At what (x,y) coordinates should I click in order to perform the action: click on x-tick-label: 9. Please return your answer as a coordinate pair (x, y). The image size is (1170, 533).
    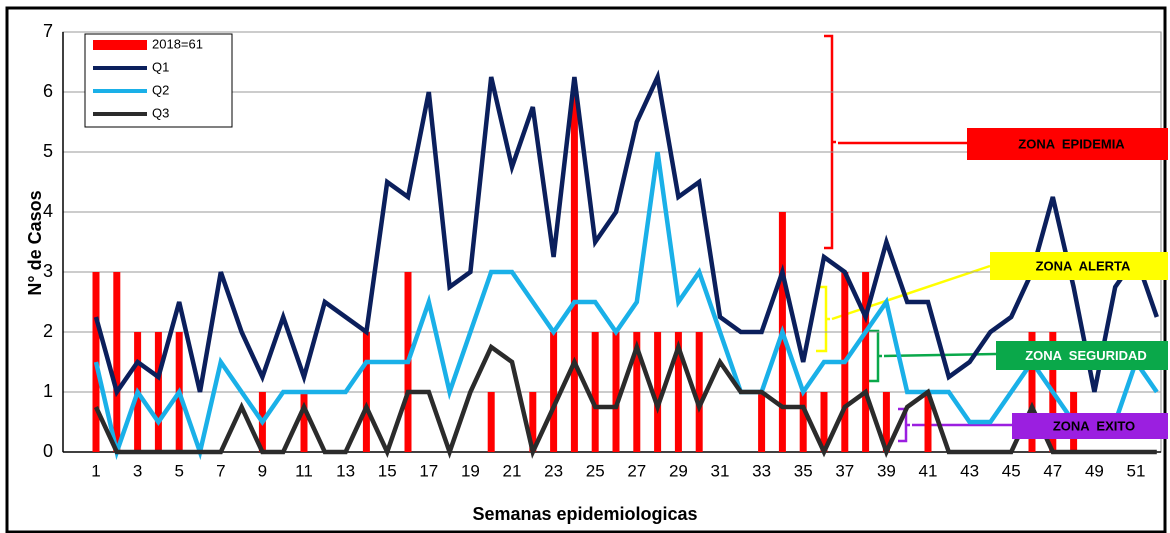
    Looking at the image, I should click on (262, 470).